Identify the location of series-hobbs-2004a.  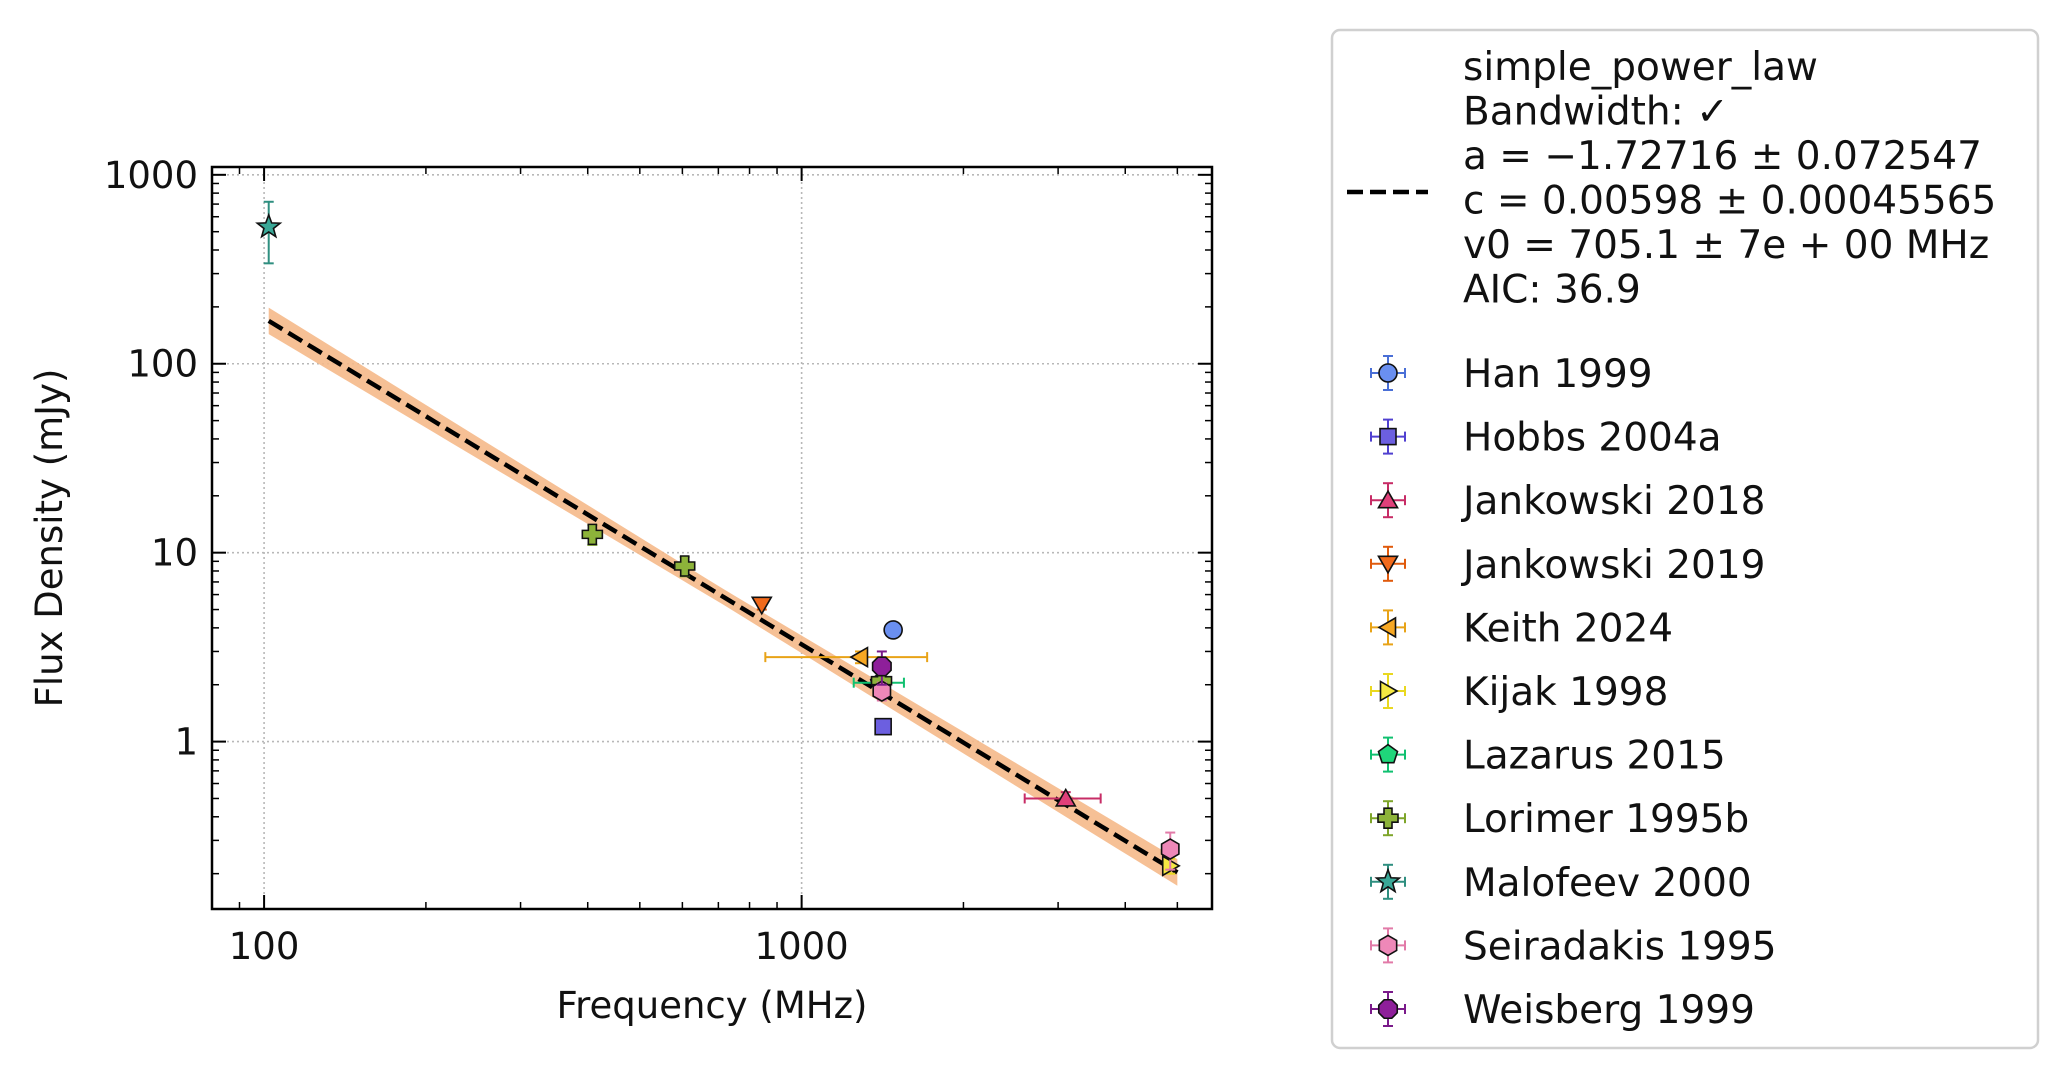
(883, 726).